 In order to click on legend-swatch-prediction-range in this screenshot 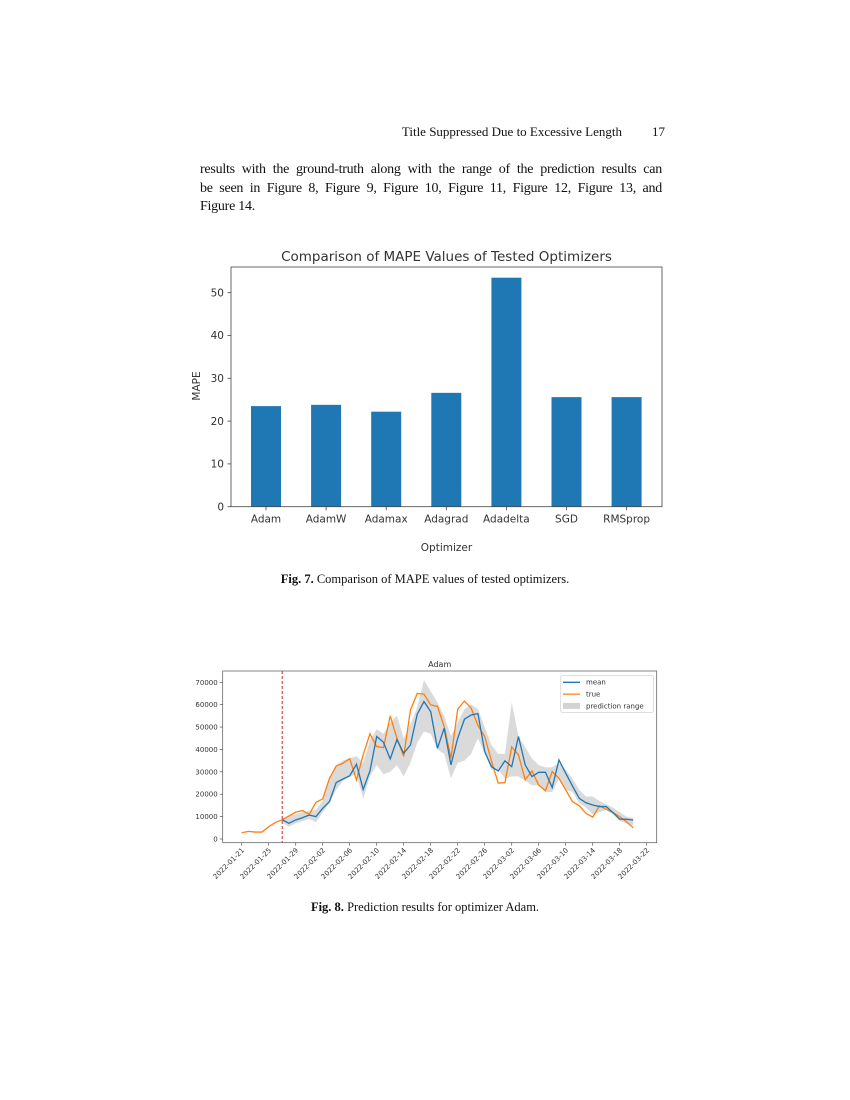, I will do `click(571, 705)`.